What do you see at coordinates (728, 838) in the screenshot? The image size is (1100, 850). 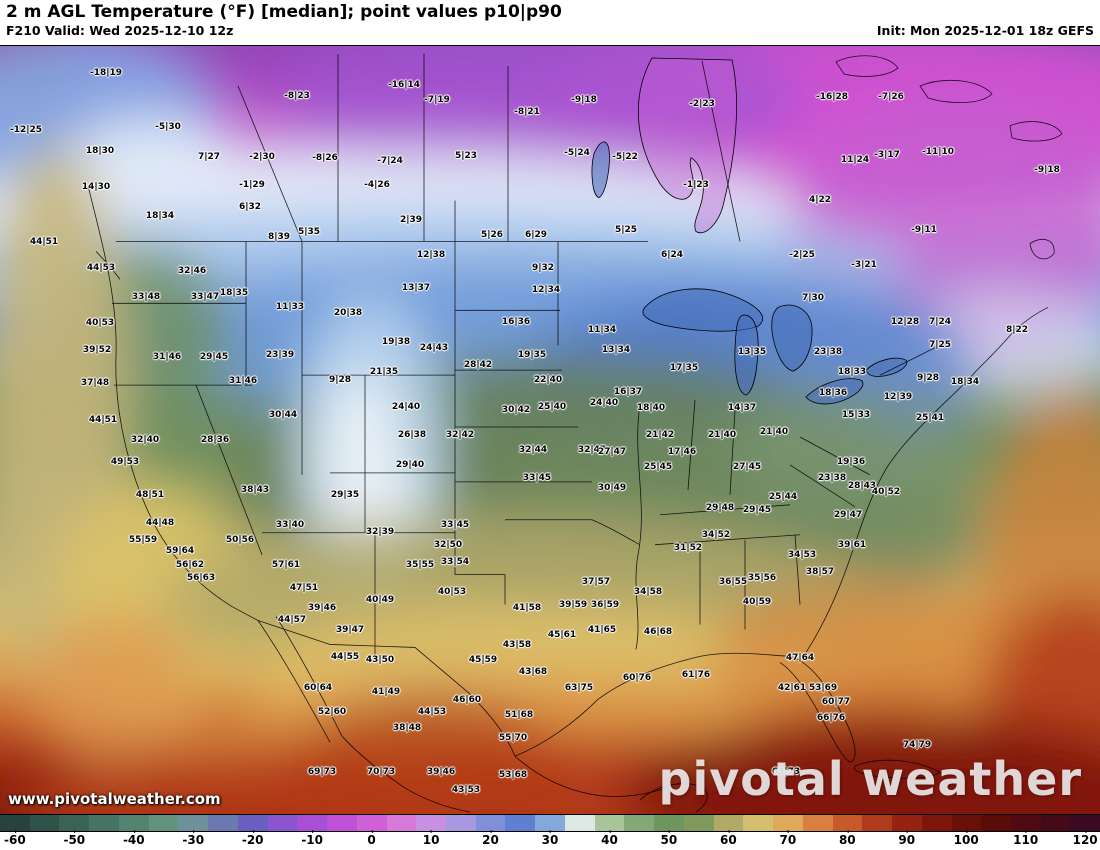 I see `colorbar-tick-label: 60` at bounding box center [728, 838].